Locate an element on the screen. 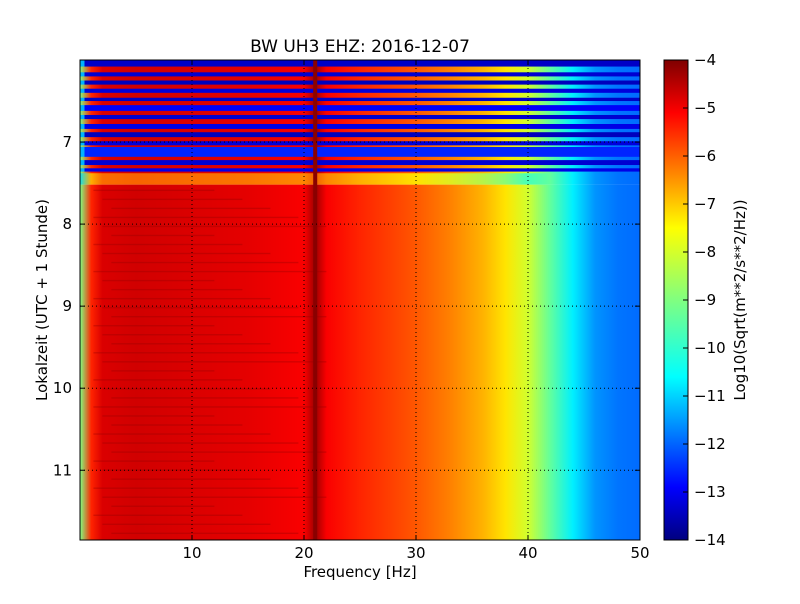  y-tick-label: 11 is located at coordinates (62, 470).